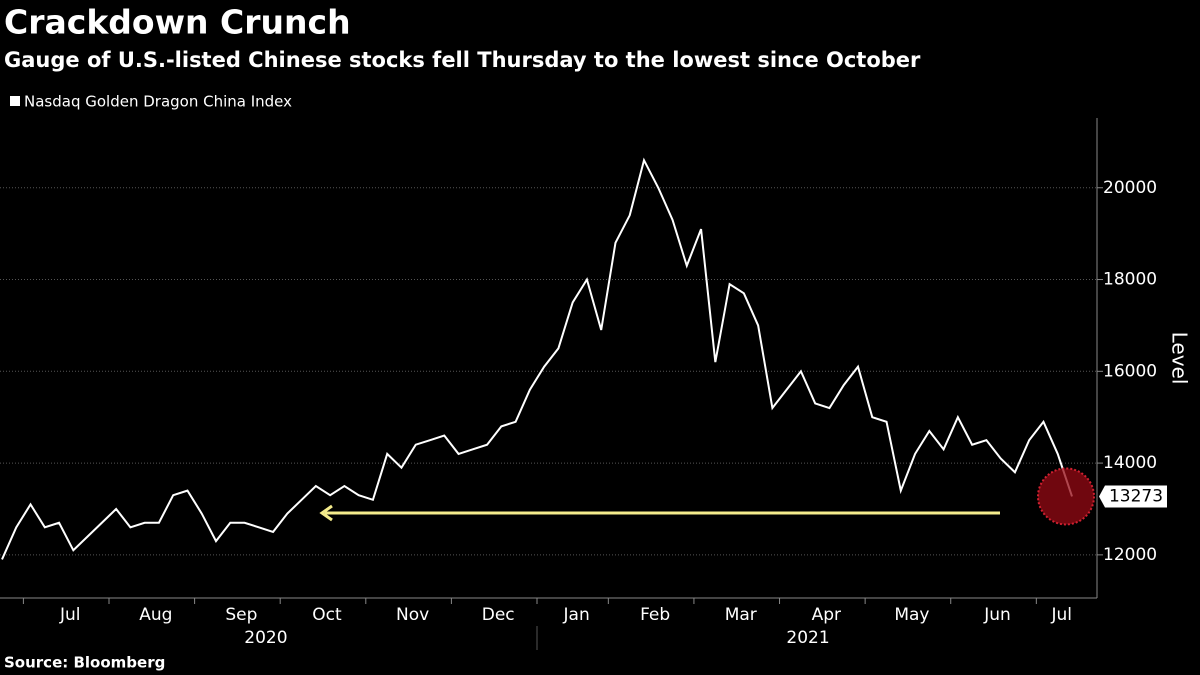 This screenshot has width=1200, height=675. I want to click on y-tick-label: 16000, so click(1130, 371).